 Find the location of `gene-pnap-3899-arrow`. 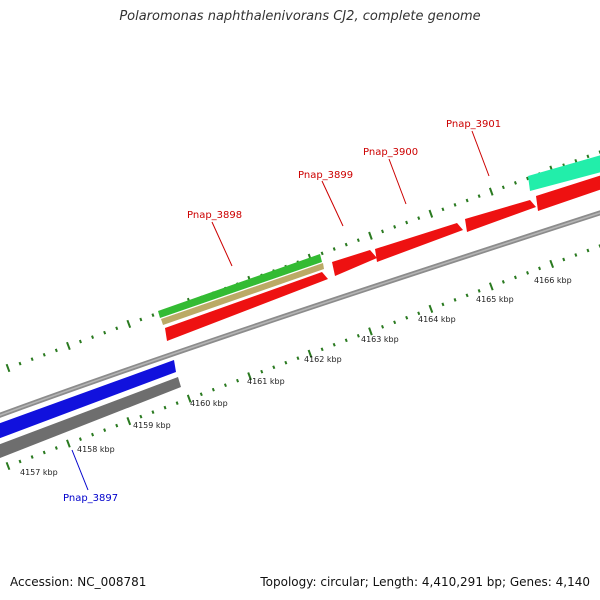

gene-pnap-3899-arrow is located at coordinates (354, 263).